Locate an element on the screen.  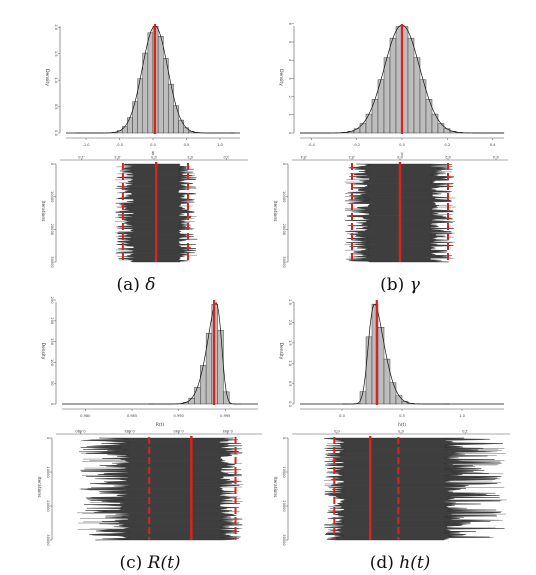
panel-caption: (c) R(t) is located at coordinates (149, 563).